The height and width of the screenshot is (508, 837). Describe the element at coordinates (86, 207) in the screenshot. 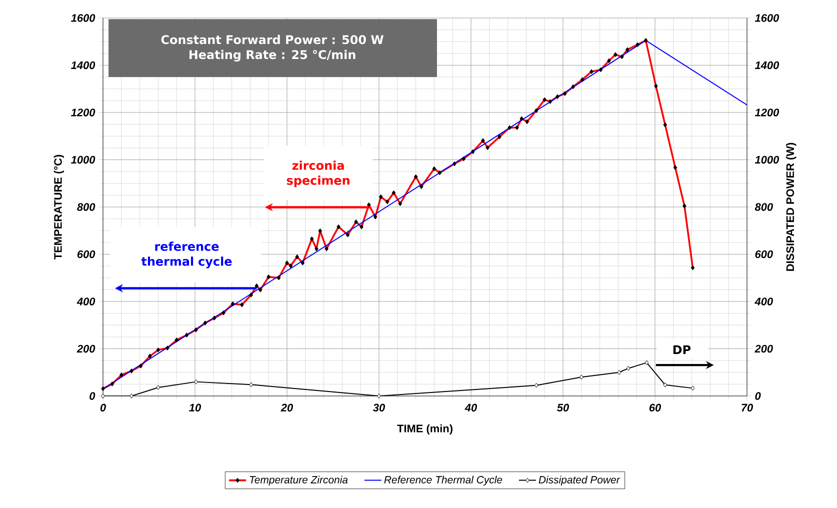

I see `y-tick-label: 800` at that location.